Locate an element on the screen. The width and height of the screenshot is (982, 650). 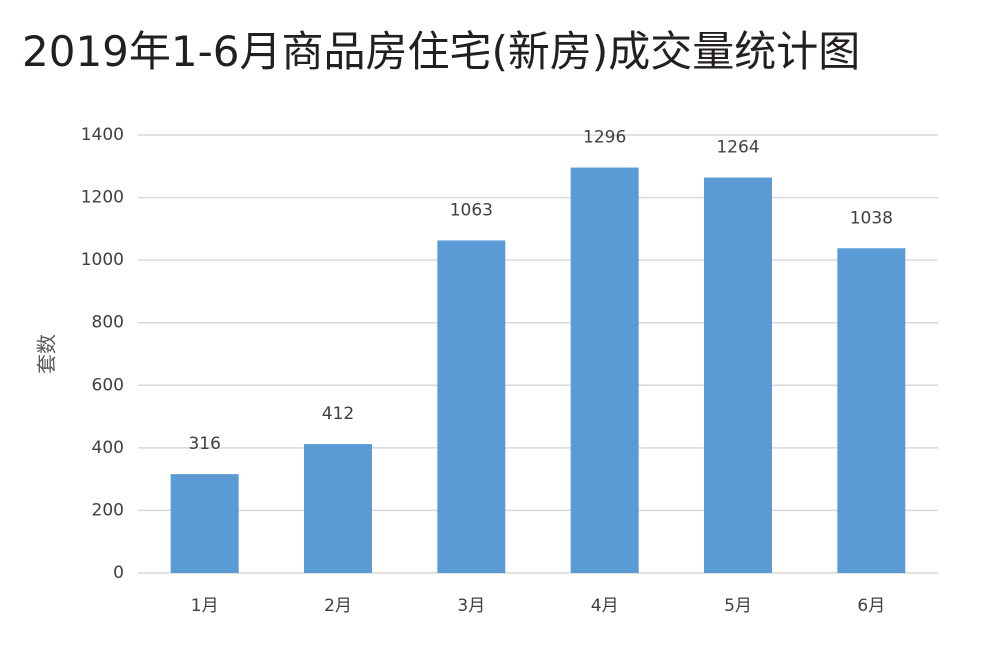
x-tick-label: 4月 is located at coordinates (605, 606).